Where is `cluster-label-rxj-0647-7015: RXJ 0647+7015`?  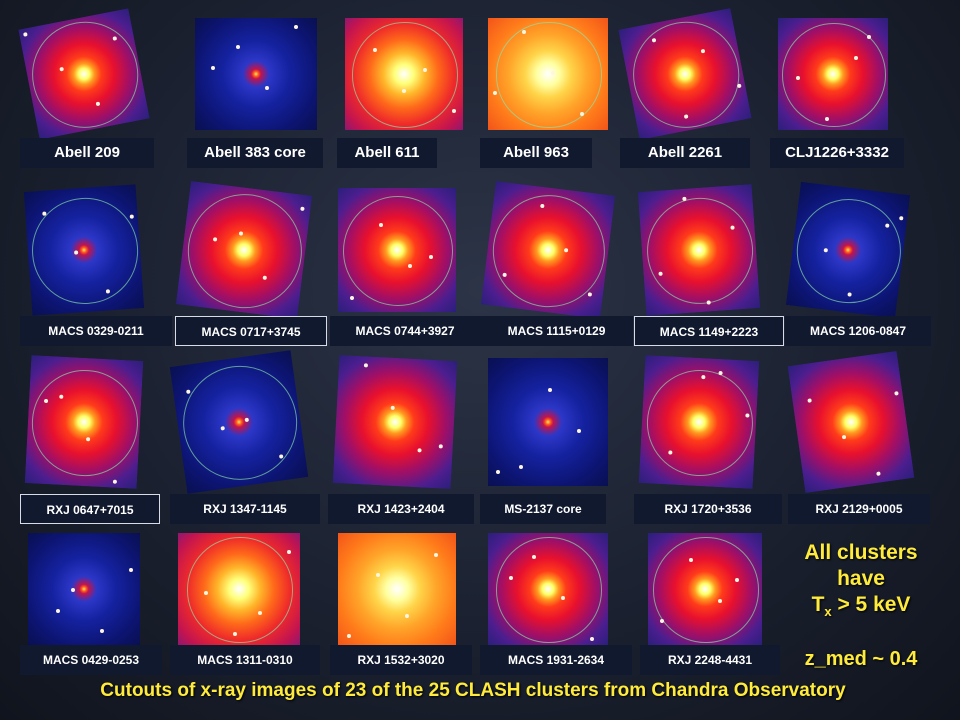
cluster-label-rxj-0647-7015: RXJ 0647+7015 is located at coordinates (90, 509).